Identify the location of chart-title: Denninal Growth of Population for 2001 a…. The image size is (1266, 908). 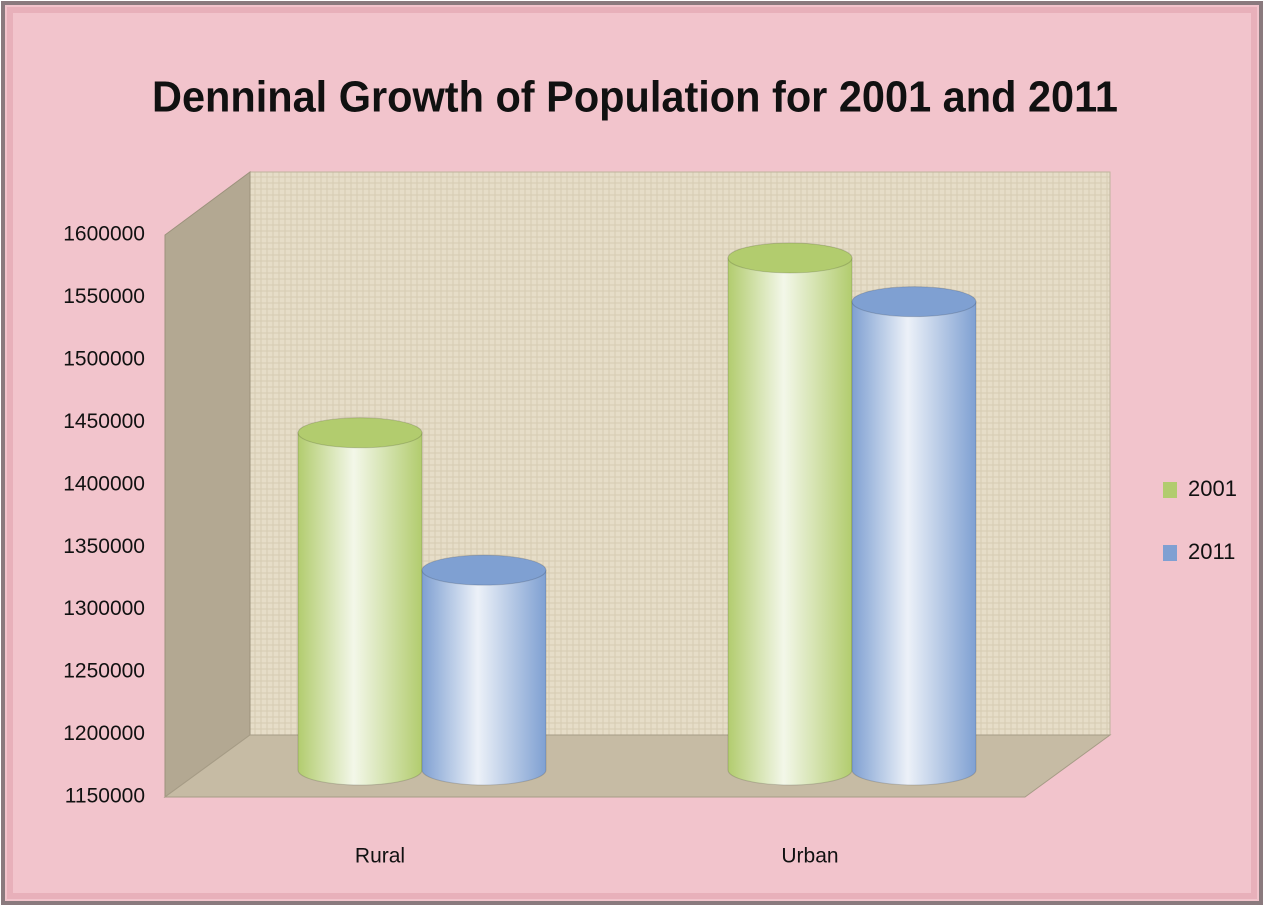
(635, 97).